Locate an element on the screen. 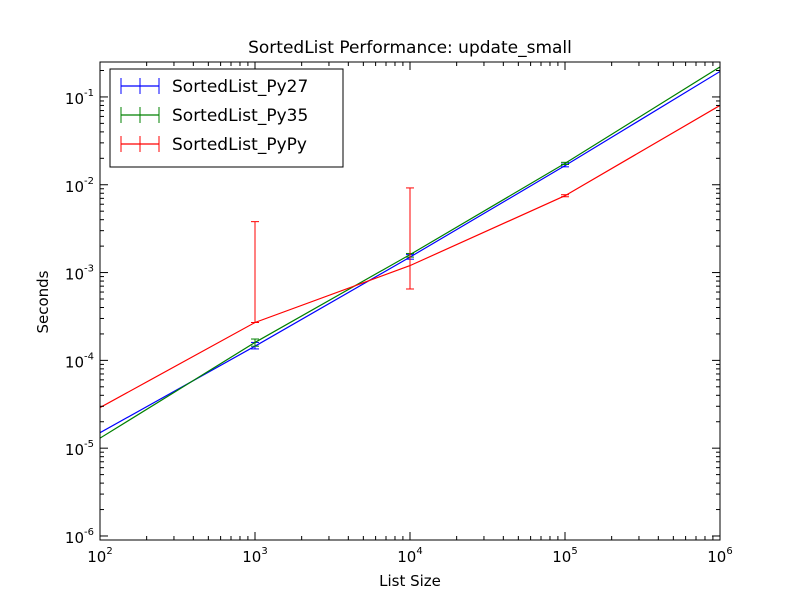 This screenshot has height=600, width=800. legend-label: SortedList_Py35 is located at coordinates (240, 116).